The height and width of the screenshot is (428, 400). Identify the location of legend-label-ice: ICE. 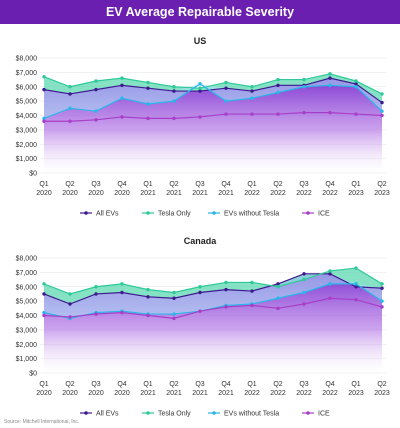
(324, 214).